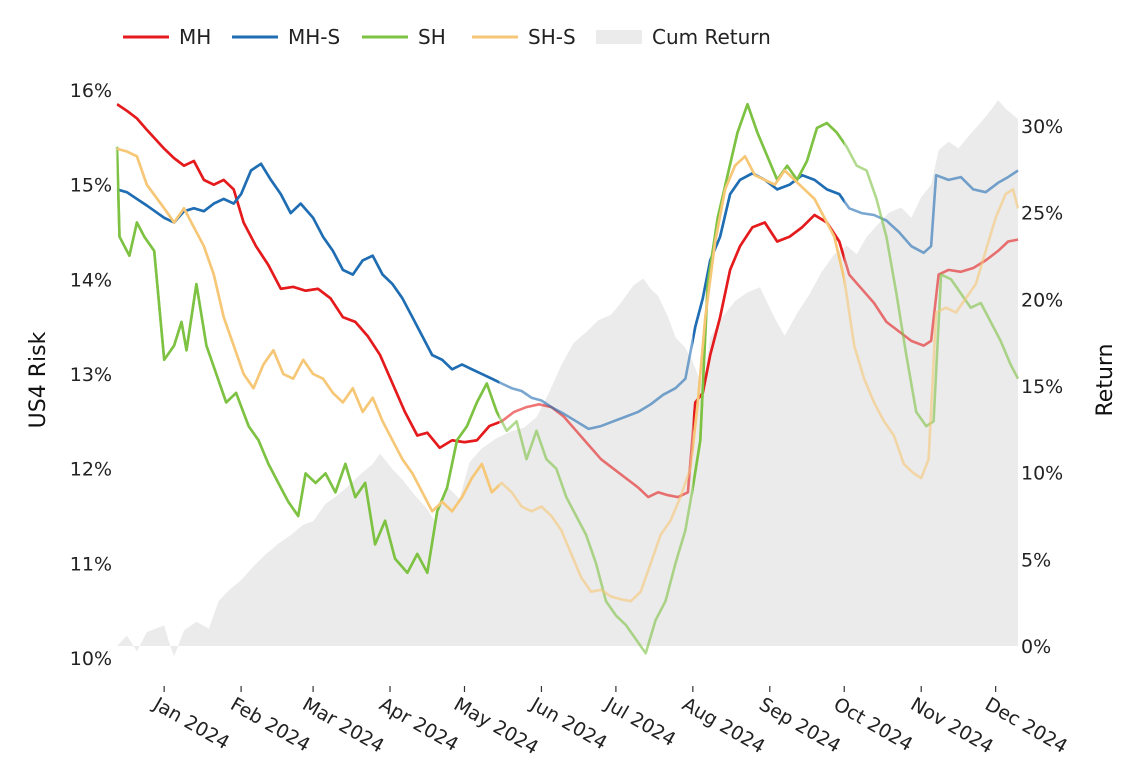 The image size is (1143, 784). What do you see at coordinates (91, 659) in the screenshot?
I see `y-tick-label: 10%` at bounding box center [91, 659].